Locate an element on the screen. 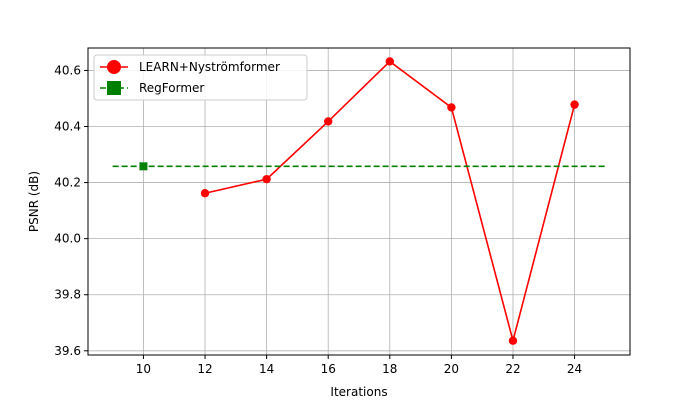 This screenshot has height=400, width=700. y-tick-label: 39.6 is located at coordinates (67, 351).